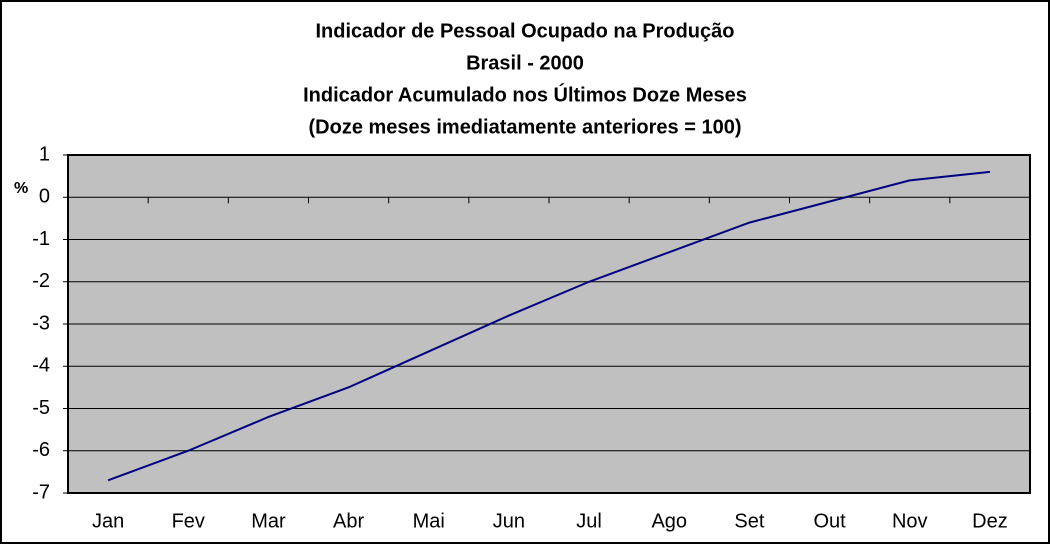 The width and height of the screenshot is (1050, 544). Describe the element at coordinates (429, 521) in the screenshot. I see `x-tick-label: Mai` at that location.